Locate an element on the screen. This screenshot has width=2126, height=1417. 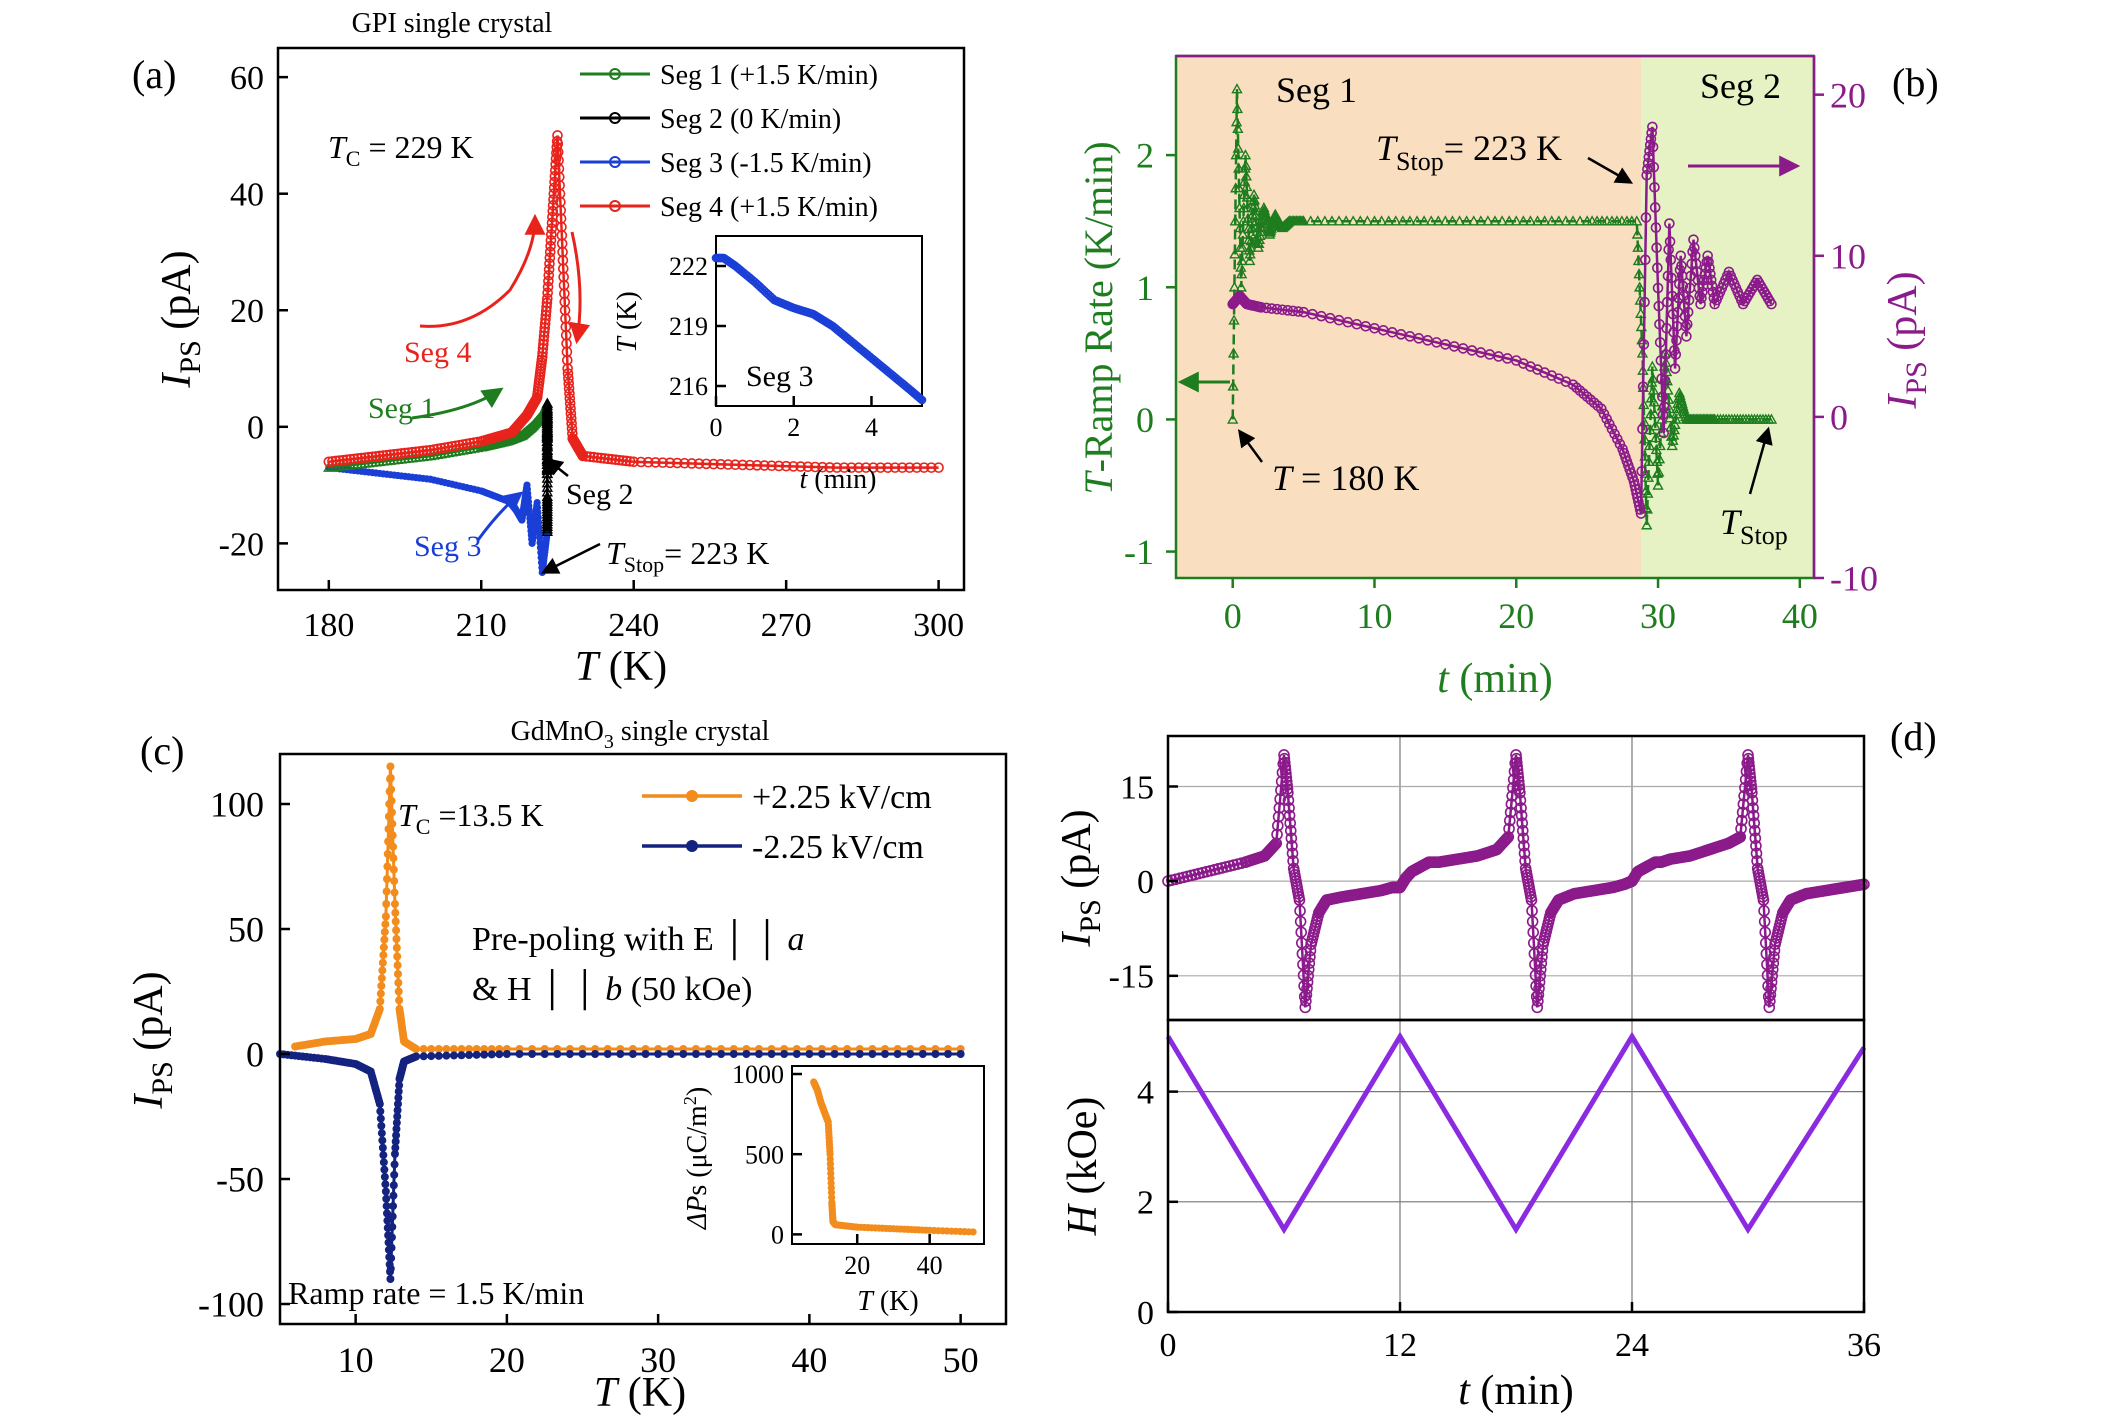
panel-d-xlabel: t (min) is located at coordinates (1515, 1391).